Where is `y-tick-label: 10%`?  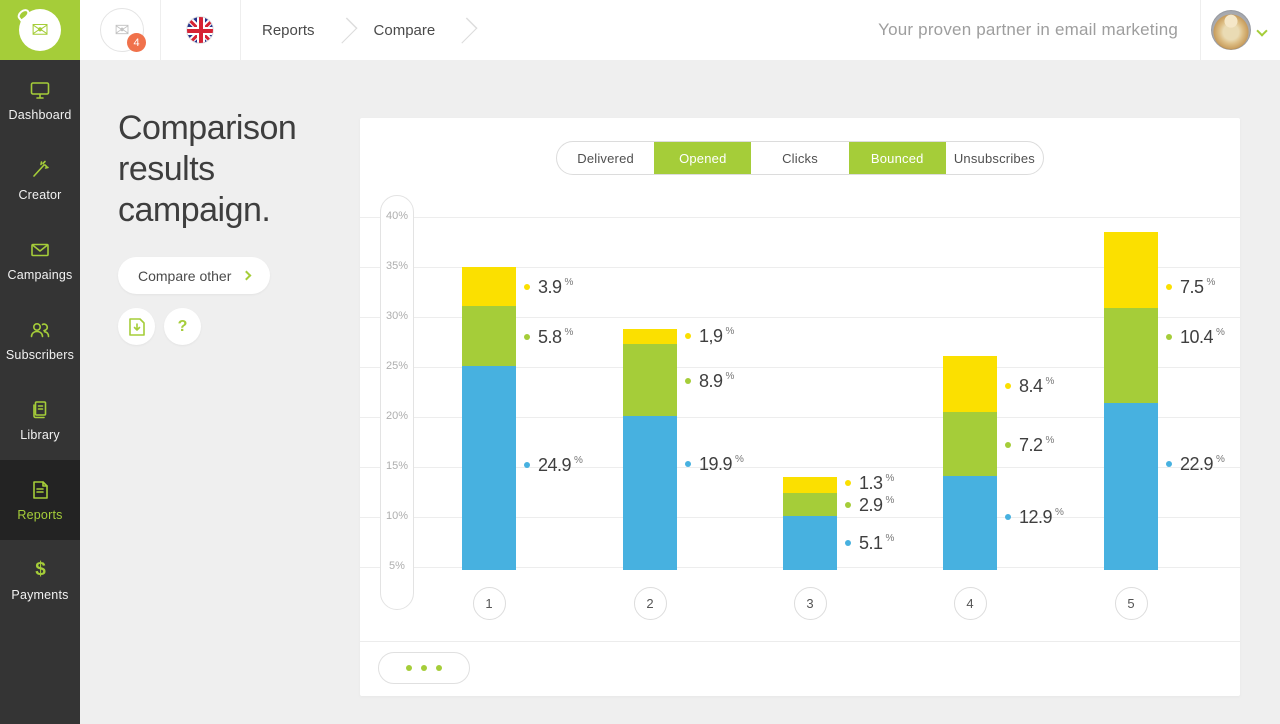
y-tick-label: 10% is located at coordinates (397, 516).